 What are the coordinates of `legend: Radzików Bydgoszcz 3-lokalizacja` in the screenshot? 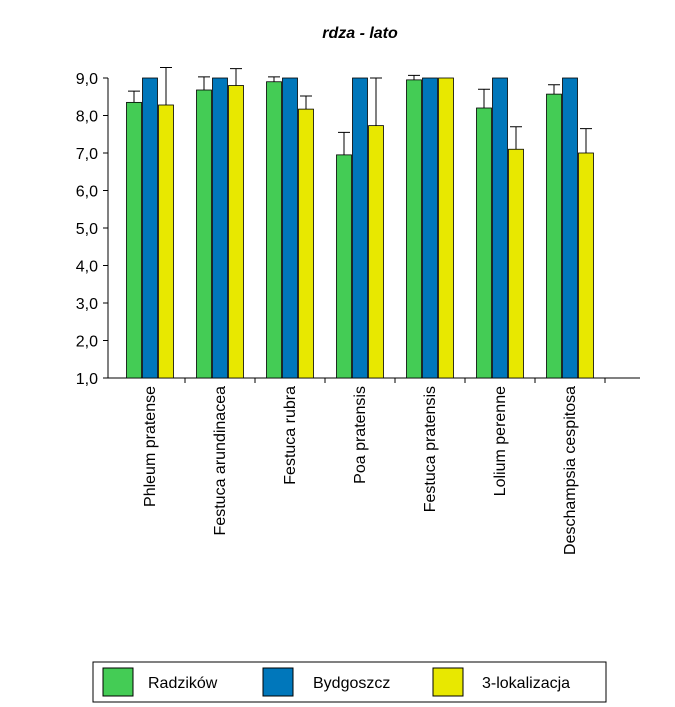 It's located at (349, 682).